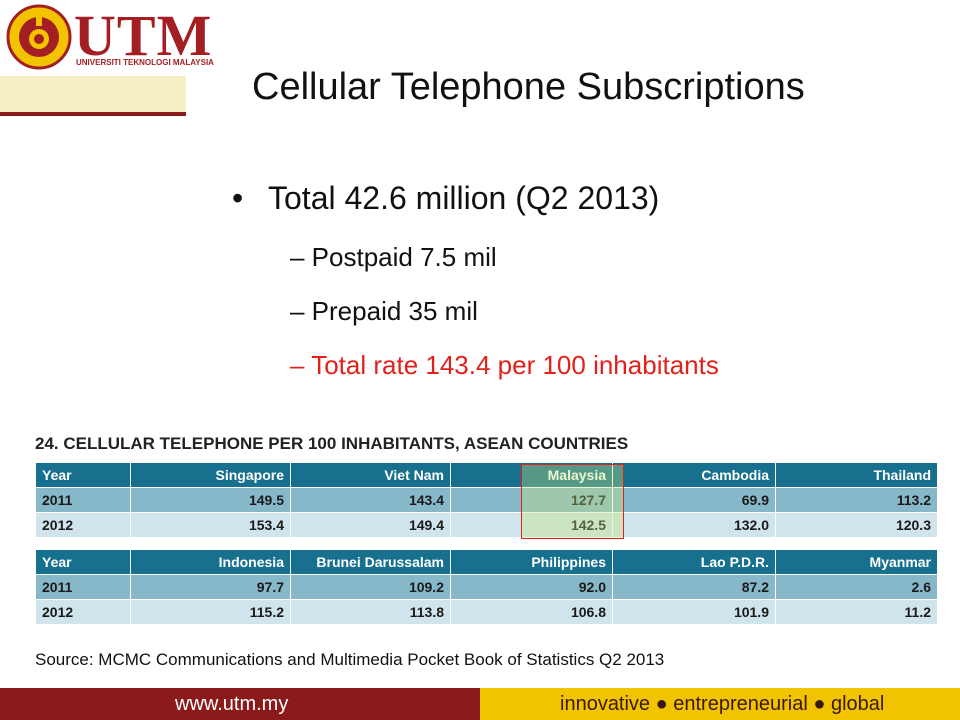 The width and height of the screenshot is (960, 720). What do you see at coordinates (210, 587) in the screenshot?
I see `table-cell: 97.7` at bounding box center [210, 587].